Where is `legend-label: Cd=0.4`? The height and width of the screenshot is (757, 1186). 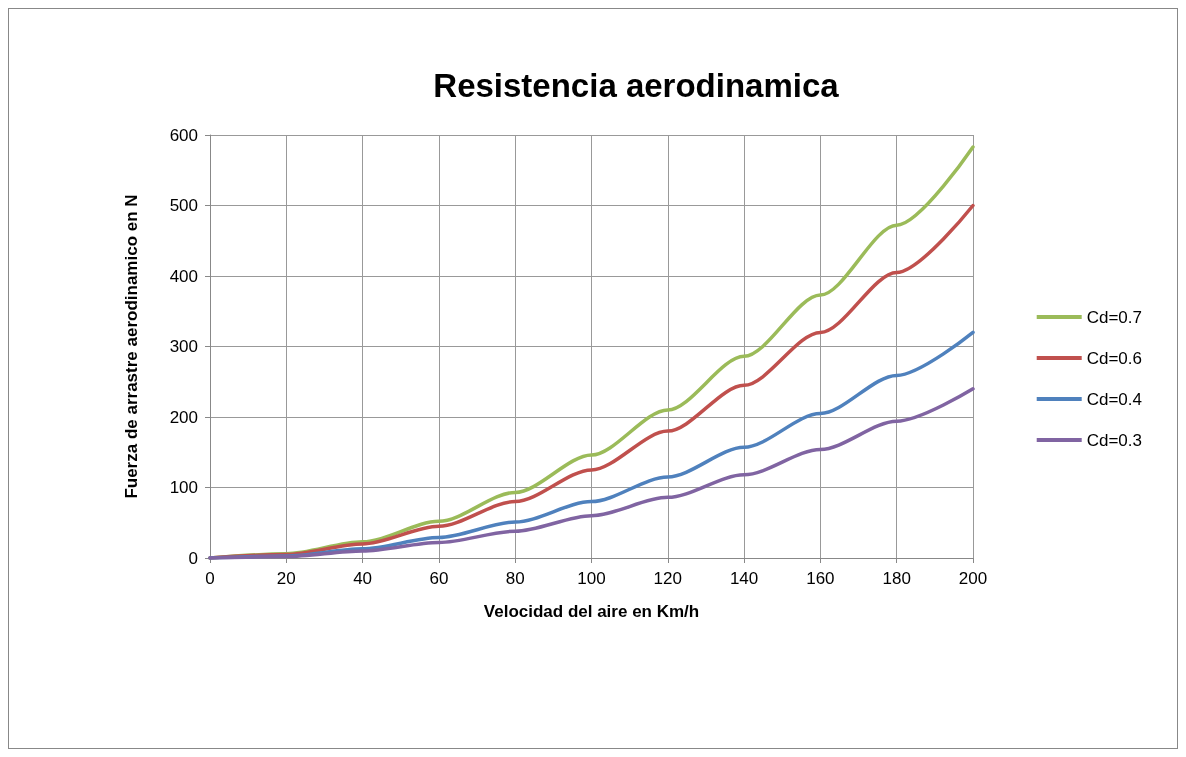
legend-label: Cd=0.4 is located at coordinates (1114, 399).